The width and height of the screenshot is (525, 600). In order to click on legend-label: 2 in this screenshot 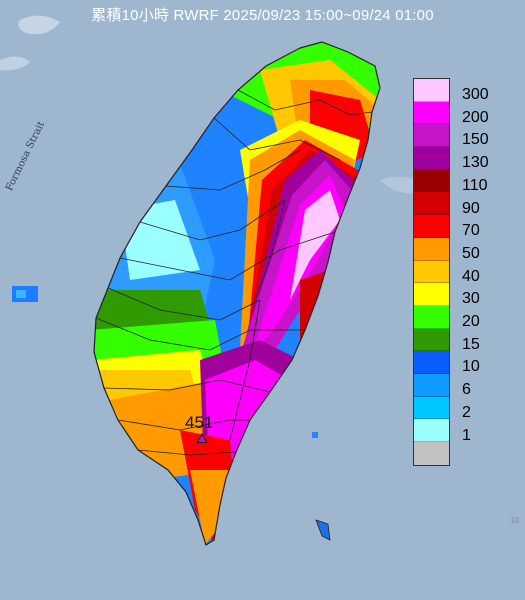, I will do `click(466, 412)`.